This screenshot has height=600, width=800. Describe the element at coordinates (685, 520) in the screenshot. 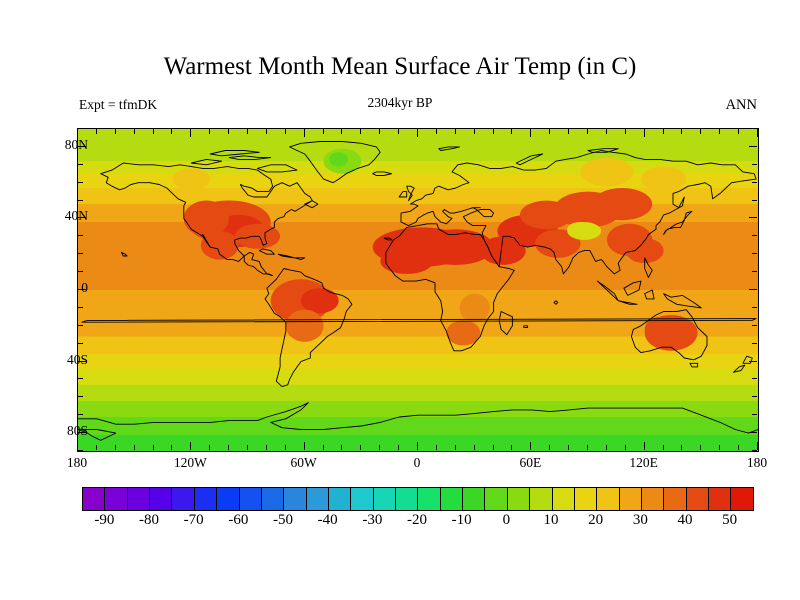

I see `colorbar-ticklabel: 40` at that location.